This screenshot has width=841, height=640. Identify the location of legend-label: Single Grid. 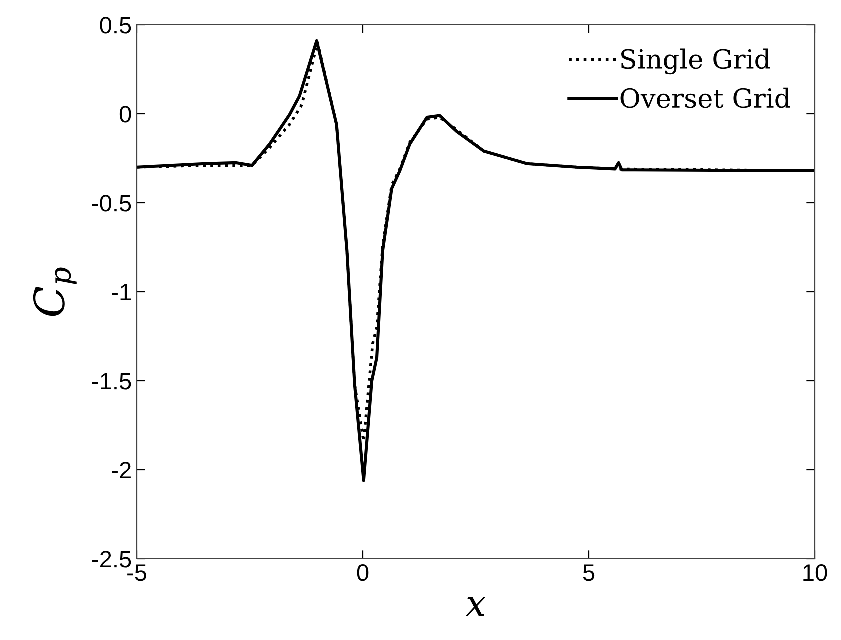
(696, 61).